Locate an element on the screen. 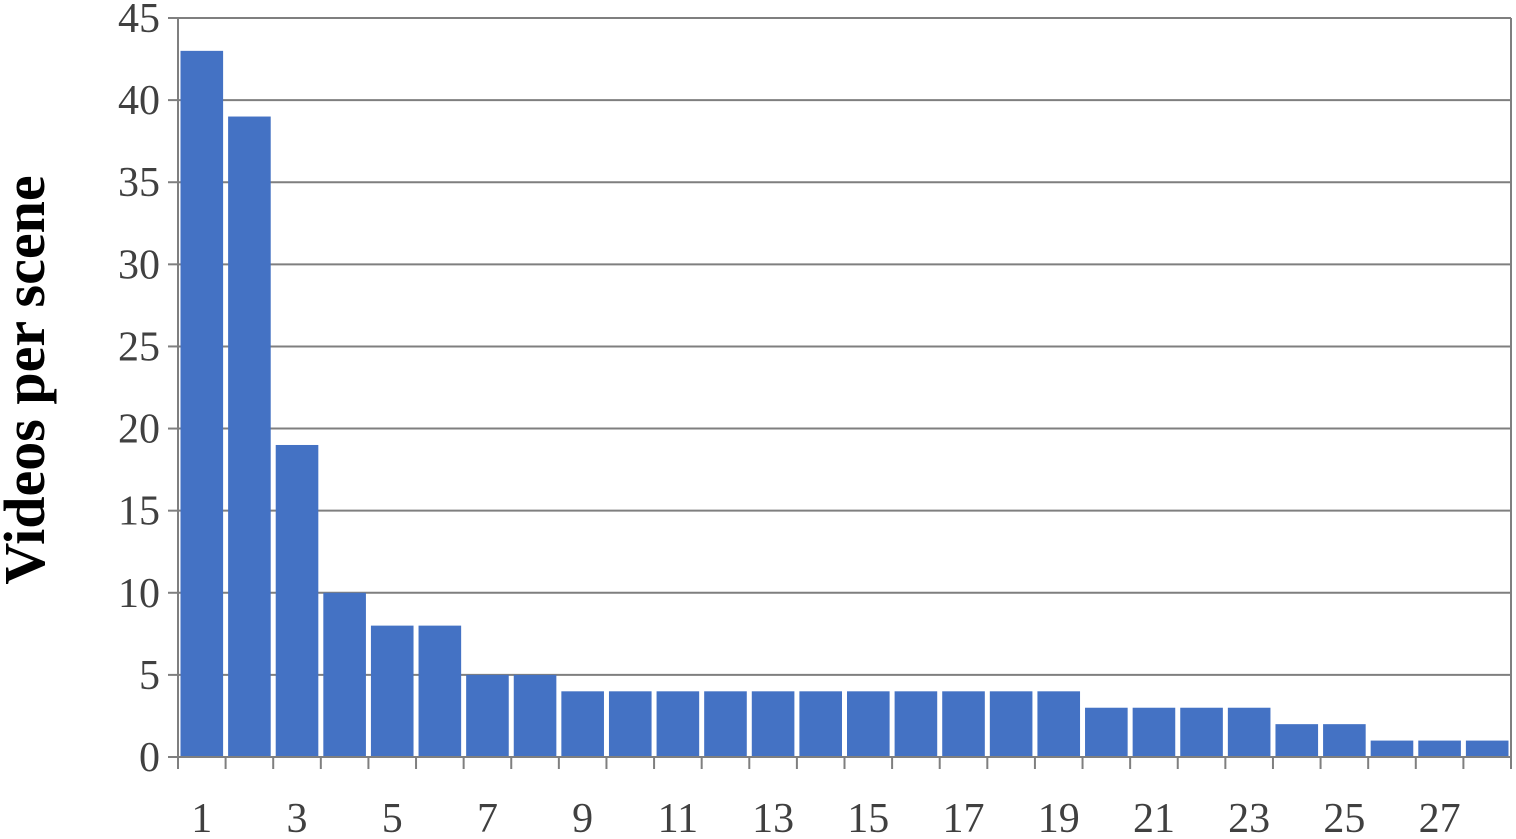 The height and width of the screenshot is (839, 1516). y-tick-label: 15 is located at coordinates (139, 512).